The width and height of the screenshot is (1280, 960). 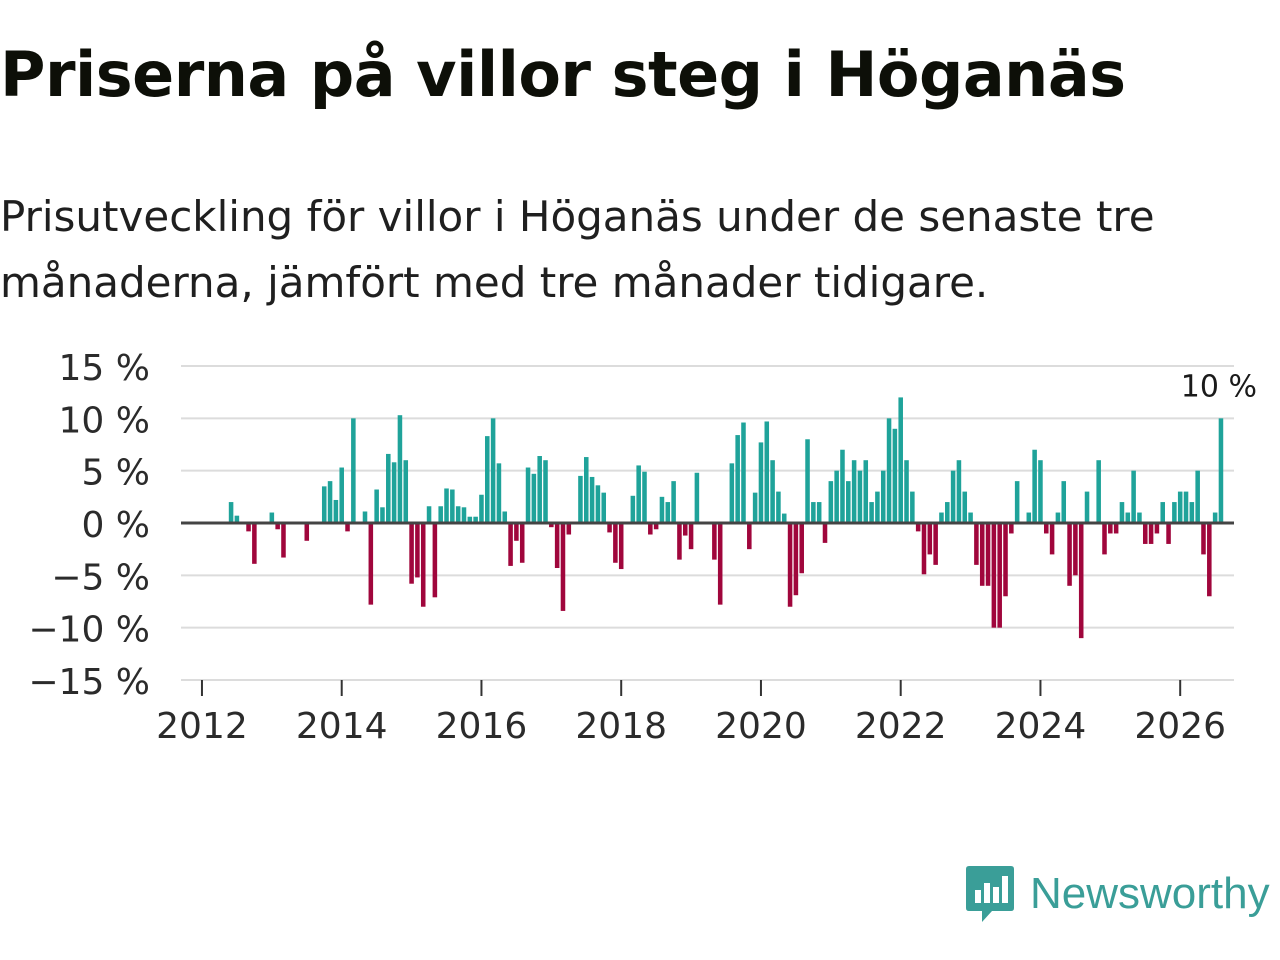 I want to click on x-tick-label: 2012, so click(x=202, y=726).